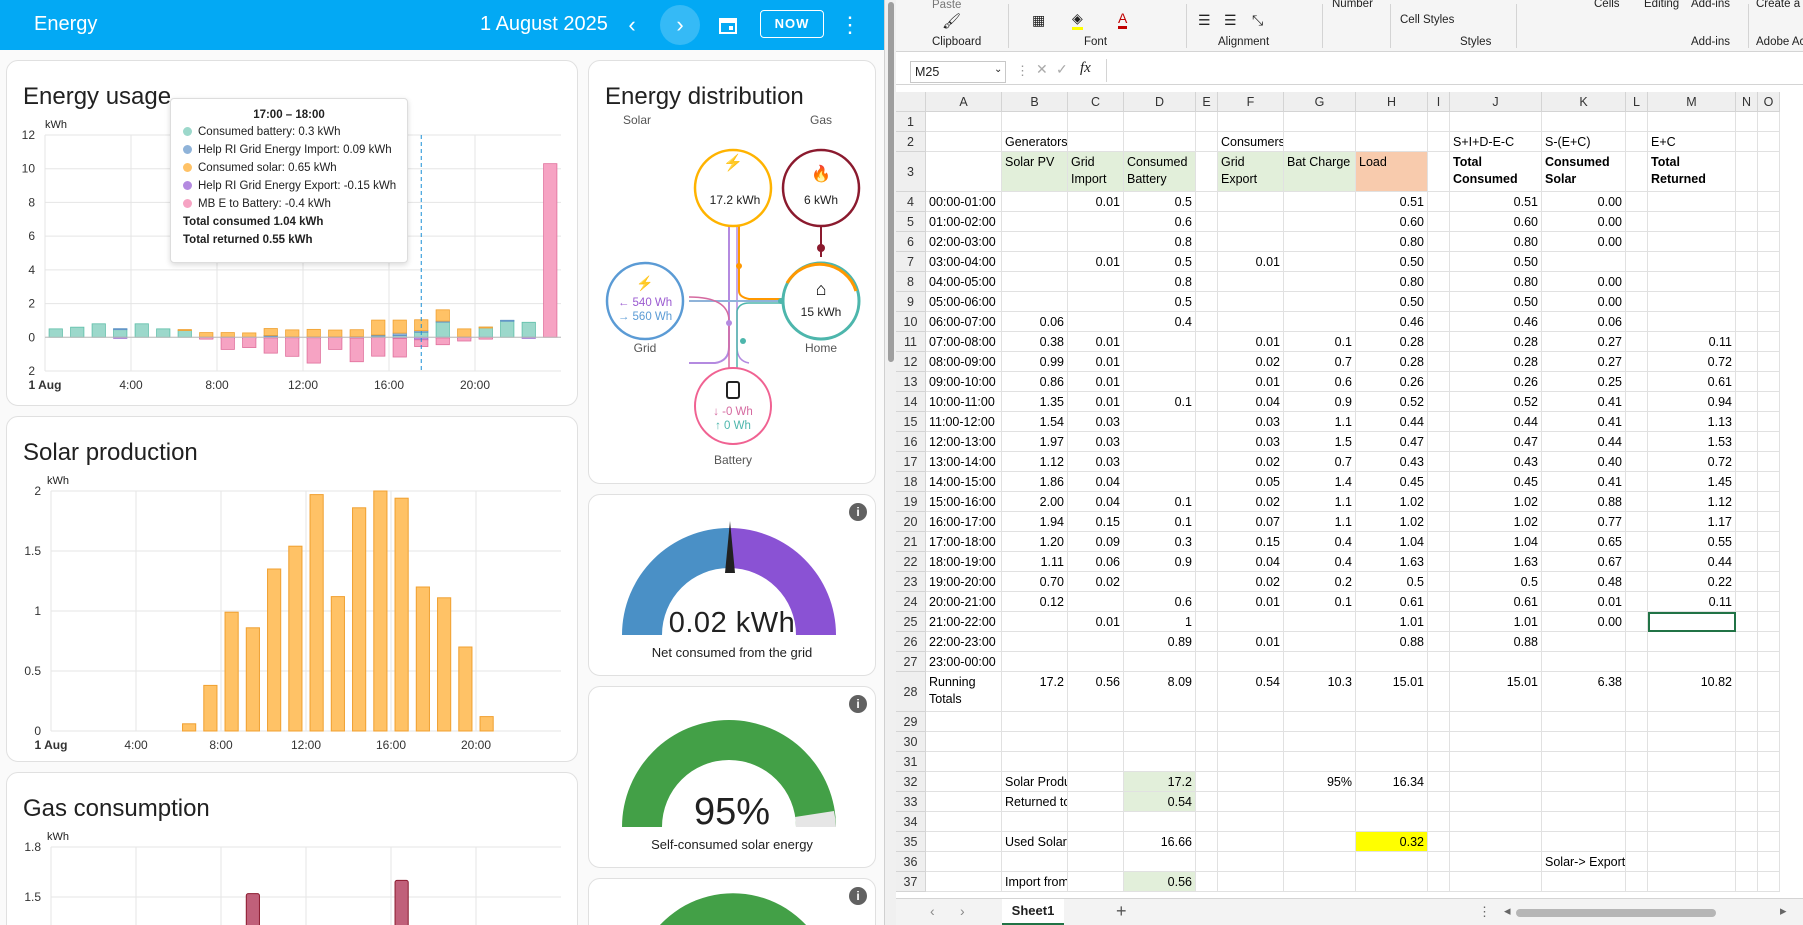 The height and width of the screenshot is (925, 1803). What do you see at coordinates (911, 522) in the screenshot?
I see `row-header: 20` at bounding box center [911, 522].